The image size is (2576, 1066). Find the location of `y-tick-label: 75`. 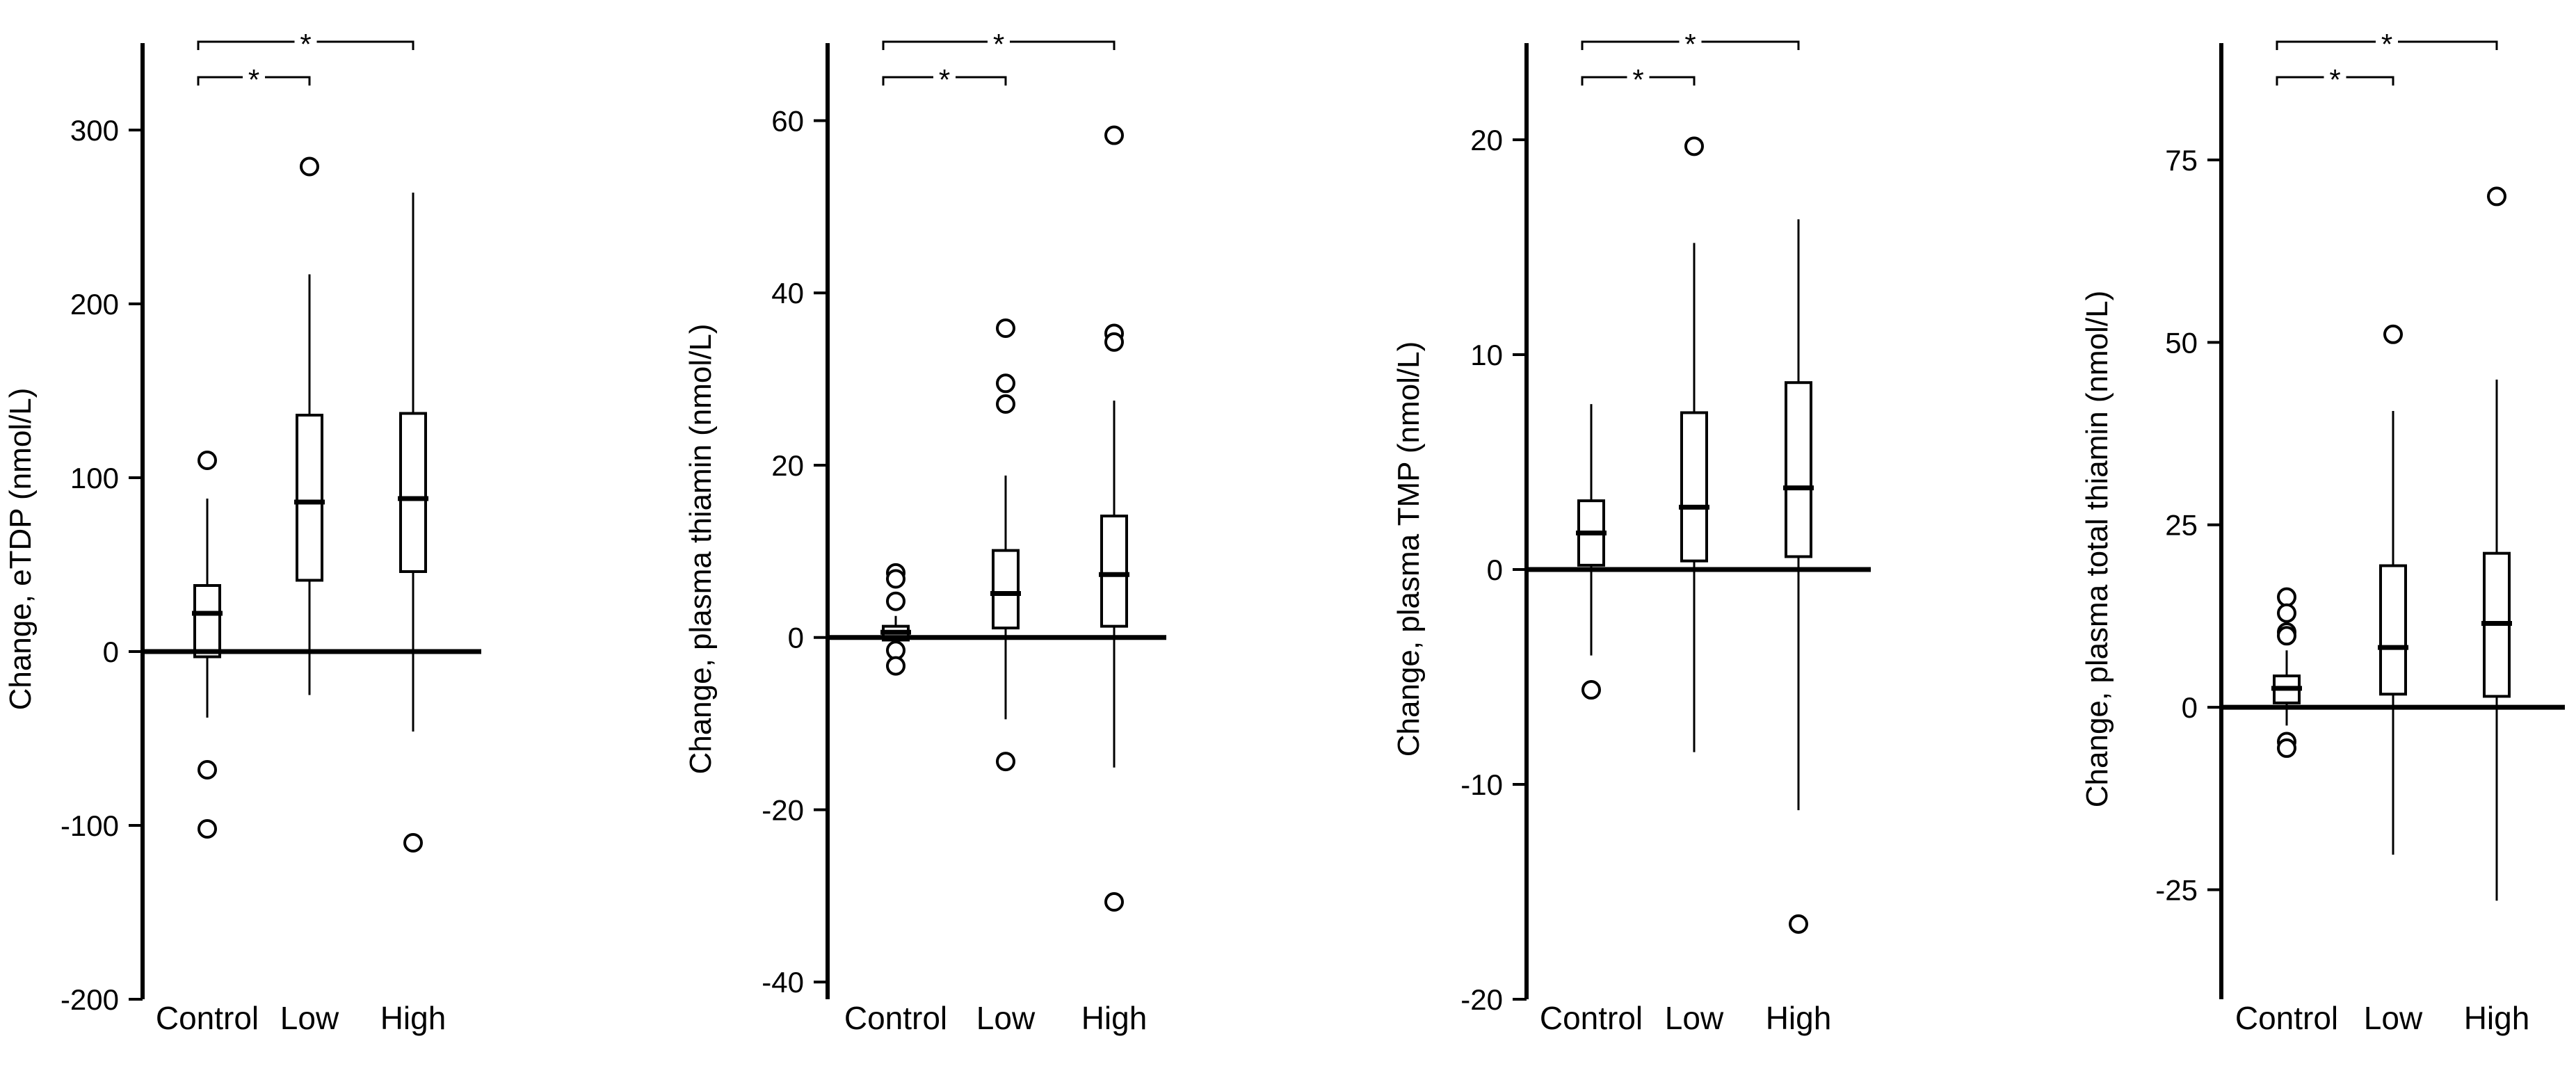

y-tick-label: 75 is located at coordinates (2181, 160).